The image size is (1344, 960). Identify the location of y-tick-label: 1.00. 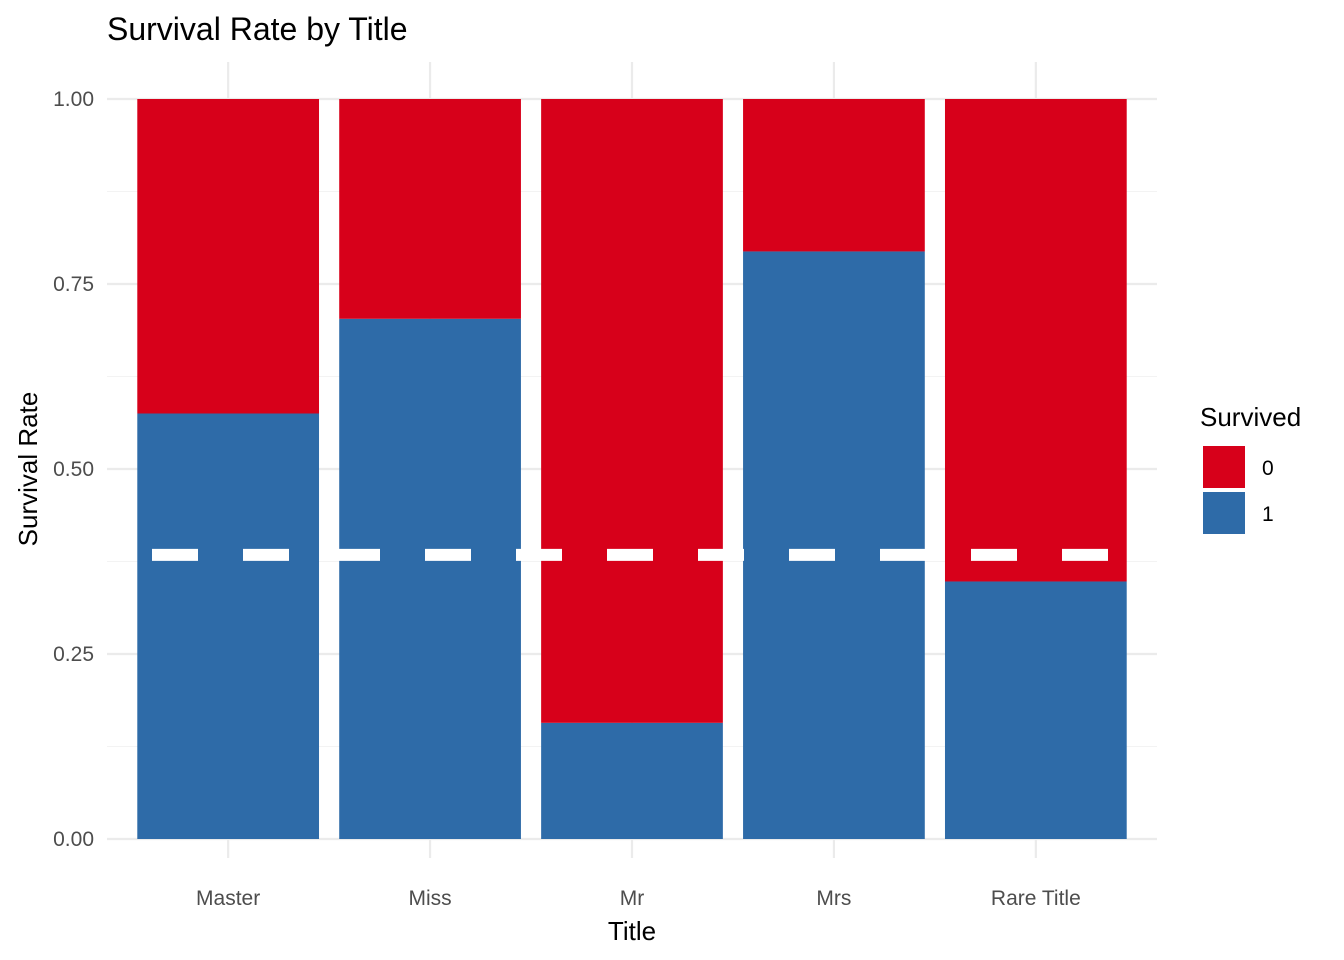
(73, 99).